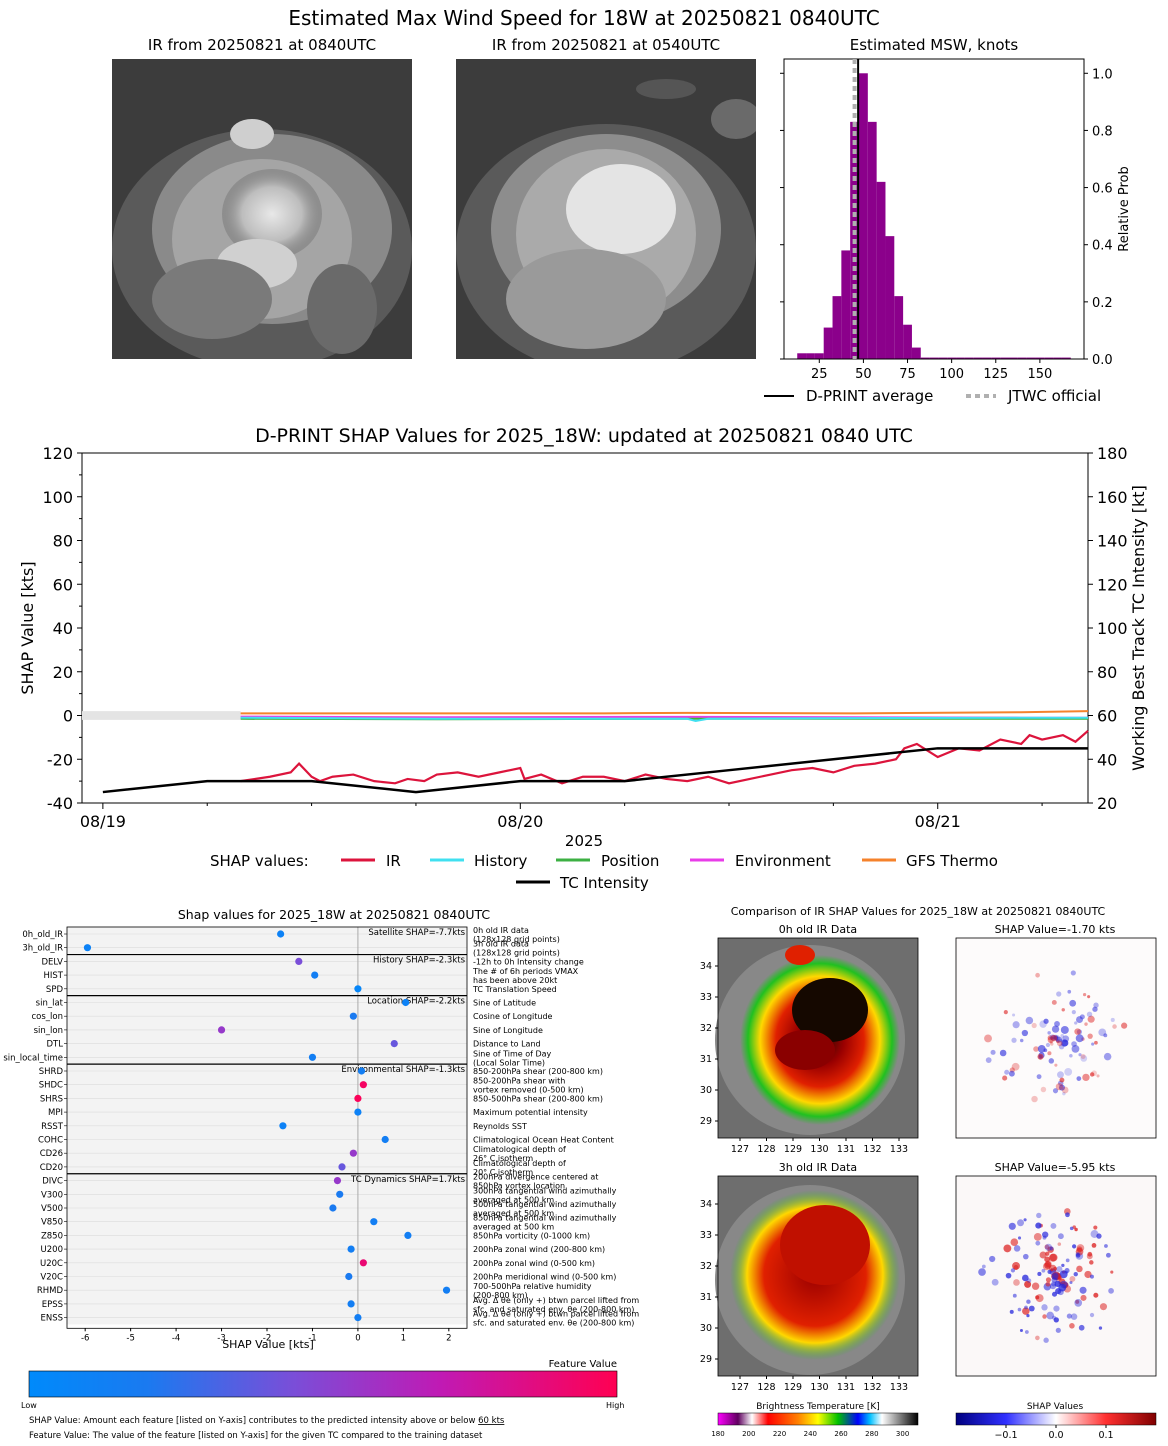  I want to click on lat-tick-label: 31, so click(706, 1059).